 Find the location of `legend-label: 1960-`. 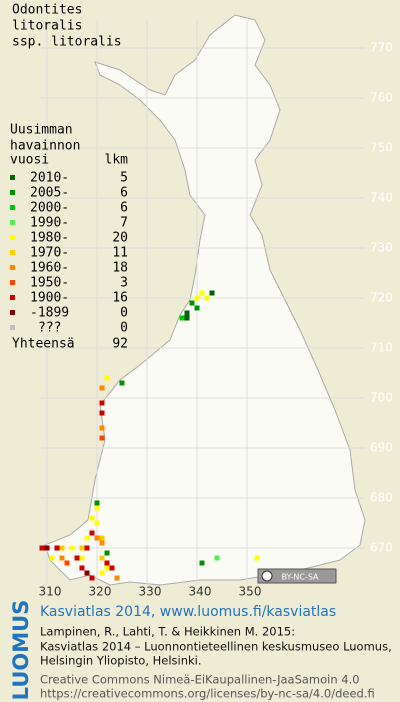

legend-label: 1960- is located at coordinates (49, 268).